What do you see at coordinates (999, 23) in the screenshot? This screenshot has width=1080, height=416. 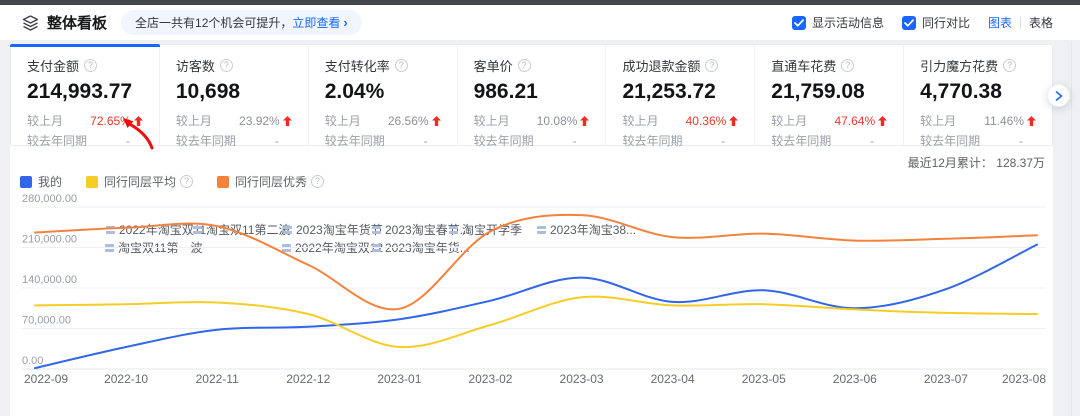 I see `view-toggle-chart: 图表` at bounding box center [999, 23].